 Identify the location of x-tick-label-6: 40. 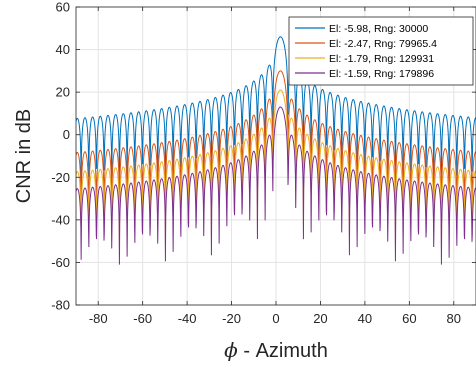
(365, 318).